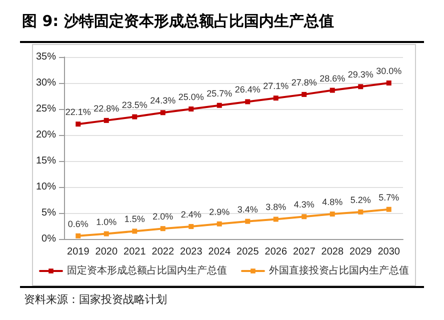  I want to click on y-tick-label: 0%, so click(49, 239).